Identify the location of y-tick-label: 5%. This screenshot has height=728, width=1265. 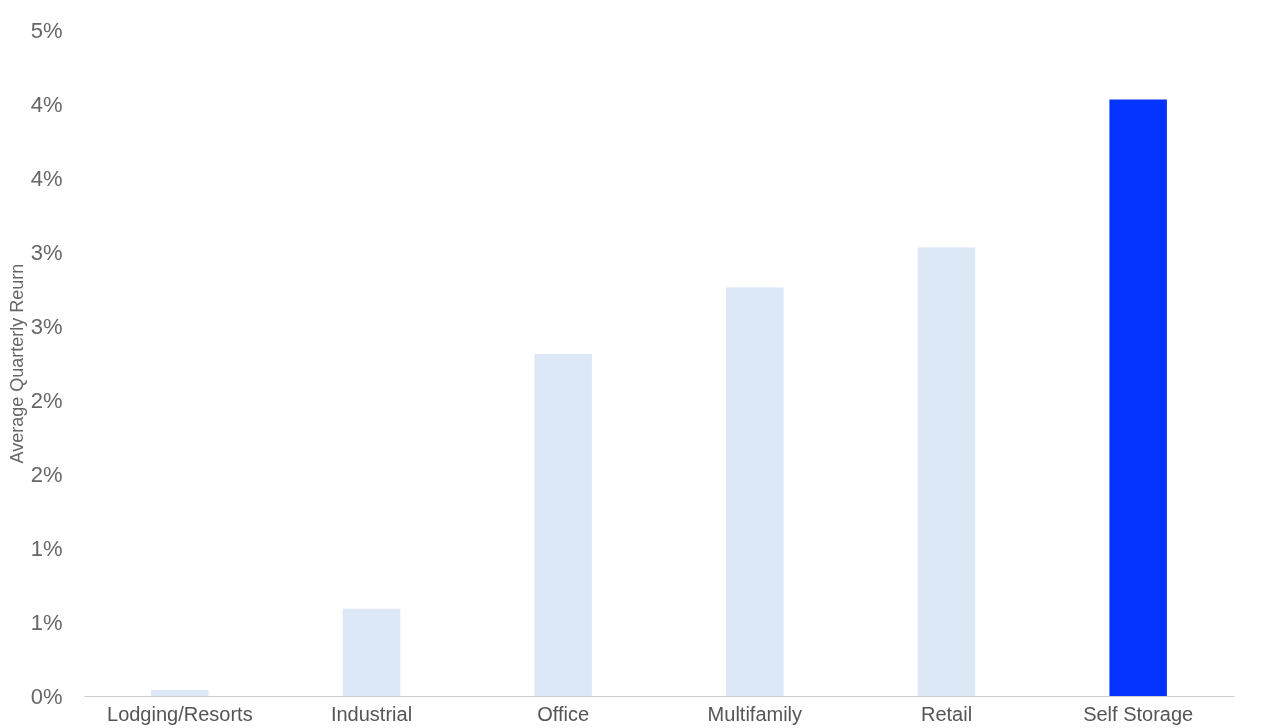
(46, 30).